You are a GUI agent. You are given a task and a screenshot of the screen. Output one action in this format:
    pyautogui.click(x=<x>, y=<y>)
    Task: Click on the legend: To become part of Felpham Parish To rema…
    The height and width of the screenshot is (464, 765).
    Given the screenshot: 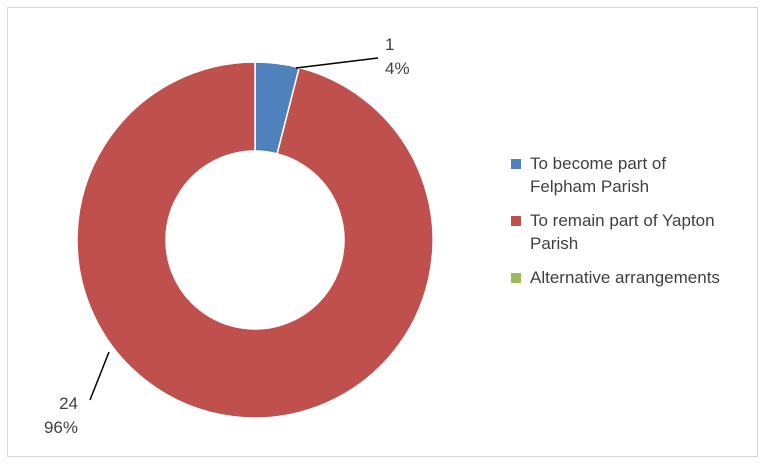 What is the action you would take?
    pyautogui.click(x=635, y=226)
    